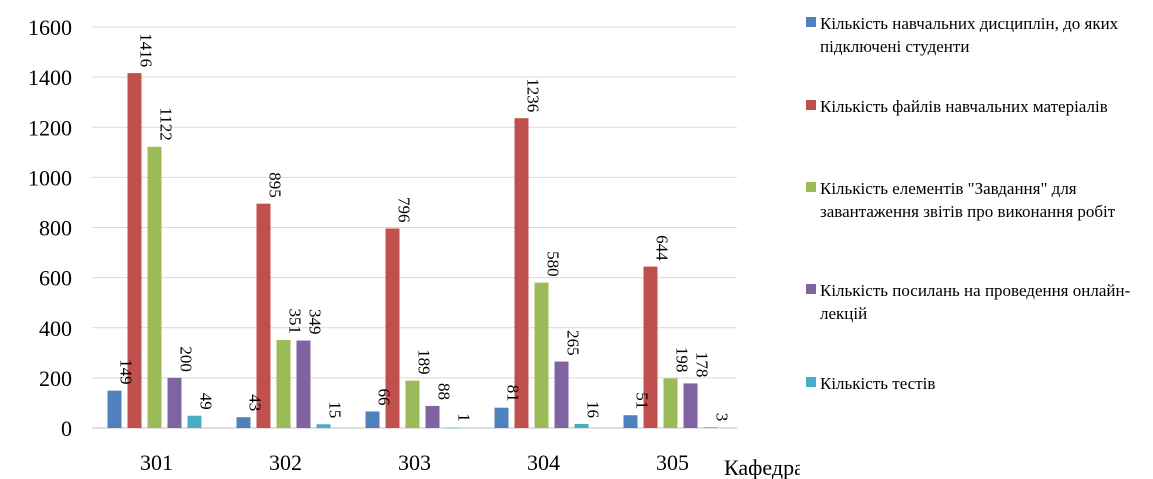 Image resolution: width=1153 pixels, height=479 pixels. Describe the element at coordinates (543, 462) in the screenshot. I see `x-category-label: 304` at that location.